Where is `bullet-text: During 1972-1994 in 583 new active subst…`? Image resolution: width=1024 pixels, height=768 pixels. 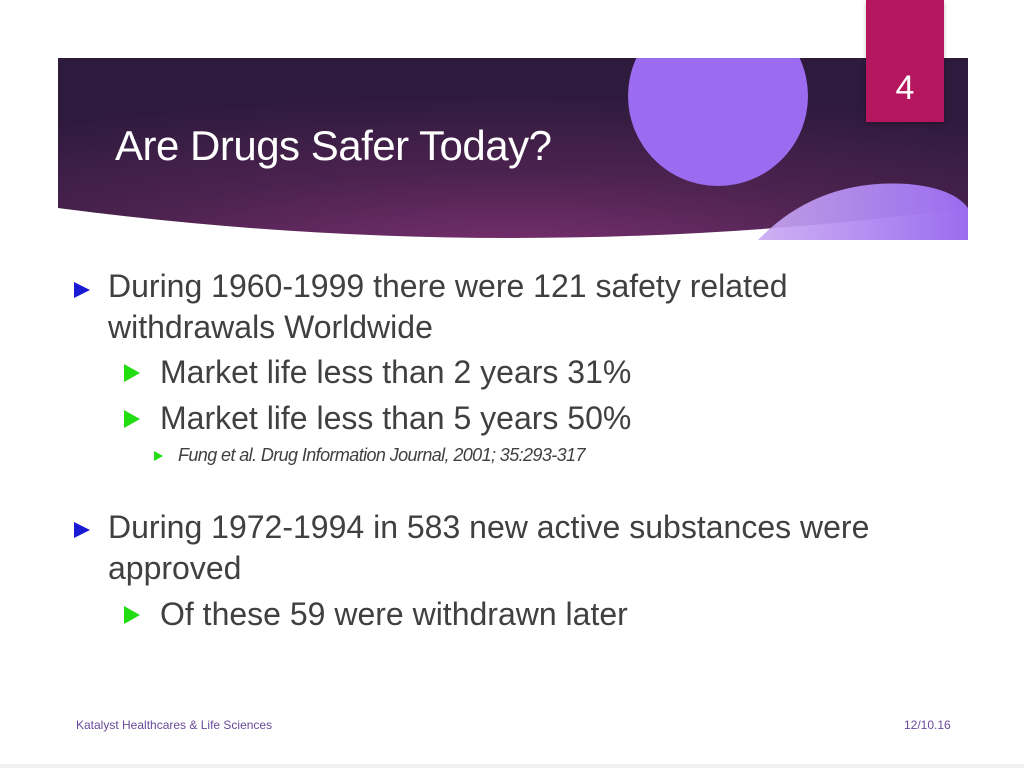
bullet-text: During 1972-1994 in 583 new active subst… is located at coordinates (489, 527).